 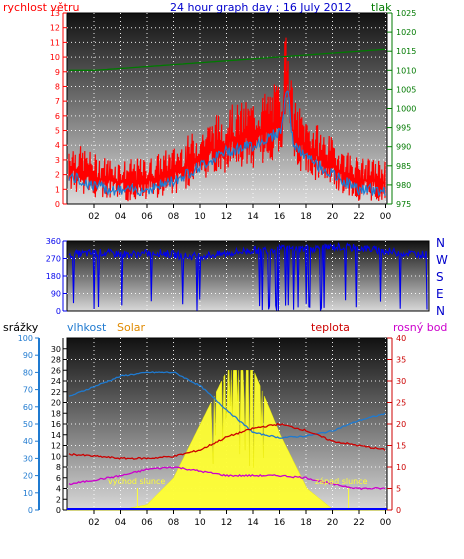 I want to click on y-tick-label: 3, so click(x=57, y=160).